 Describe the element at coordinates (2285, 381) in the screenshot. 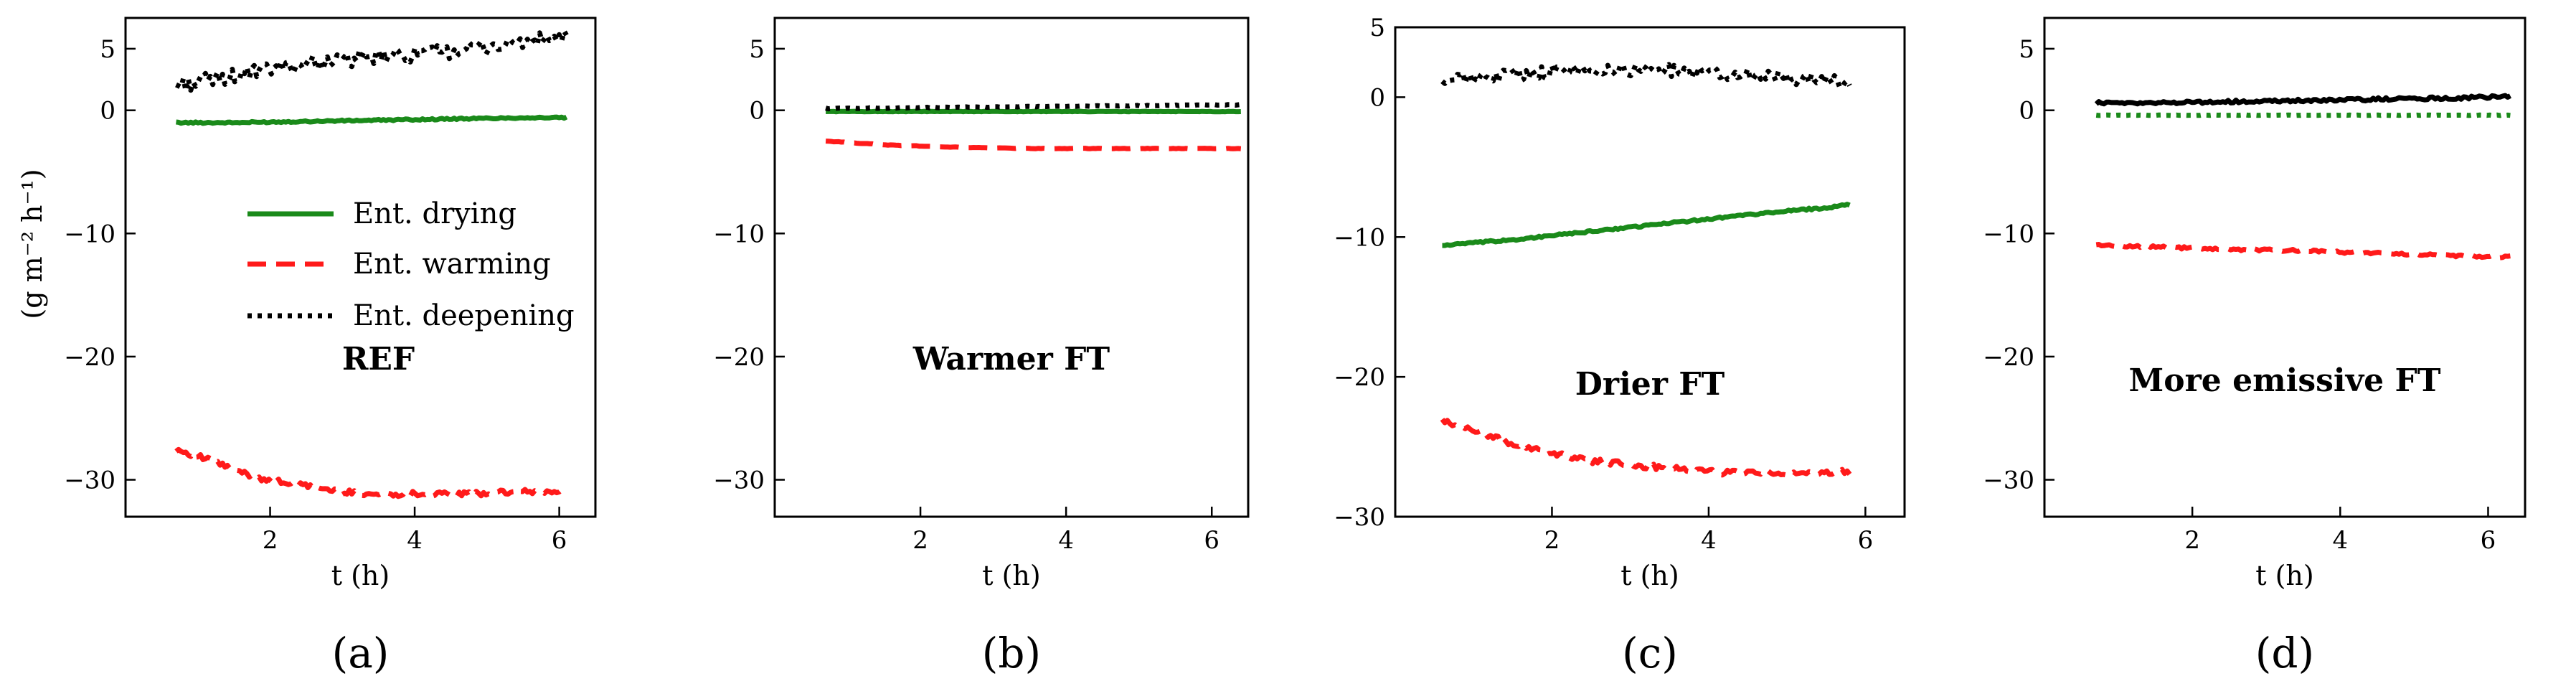

I see `panel-title: More emissive FT` at that location.